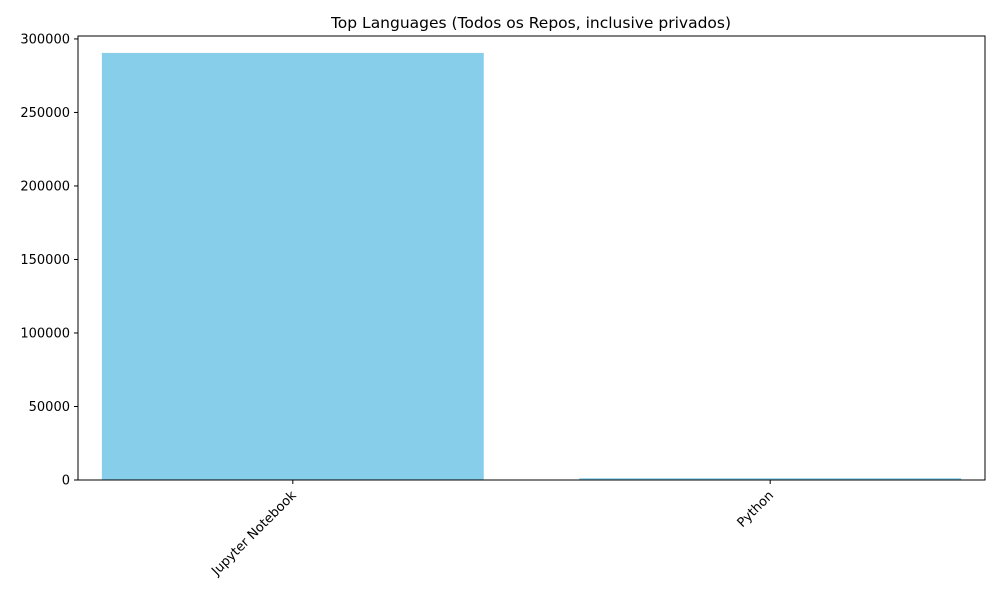  I want to click on y-tick-label: 150000, so click(45, 260).